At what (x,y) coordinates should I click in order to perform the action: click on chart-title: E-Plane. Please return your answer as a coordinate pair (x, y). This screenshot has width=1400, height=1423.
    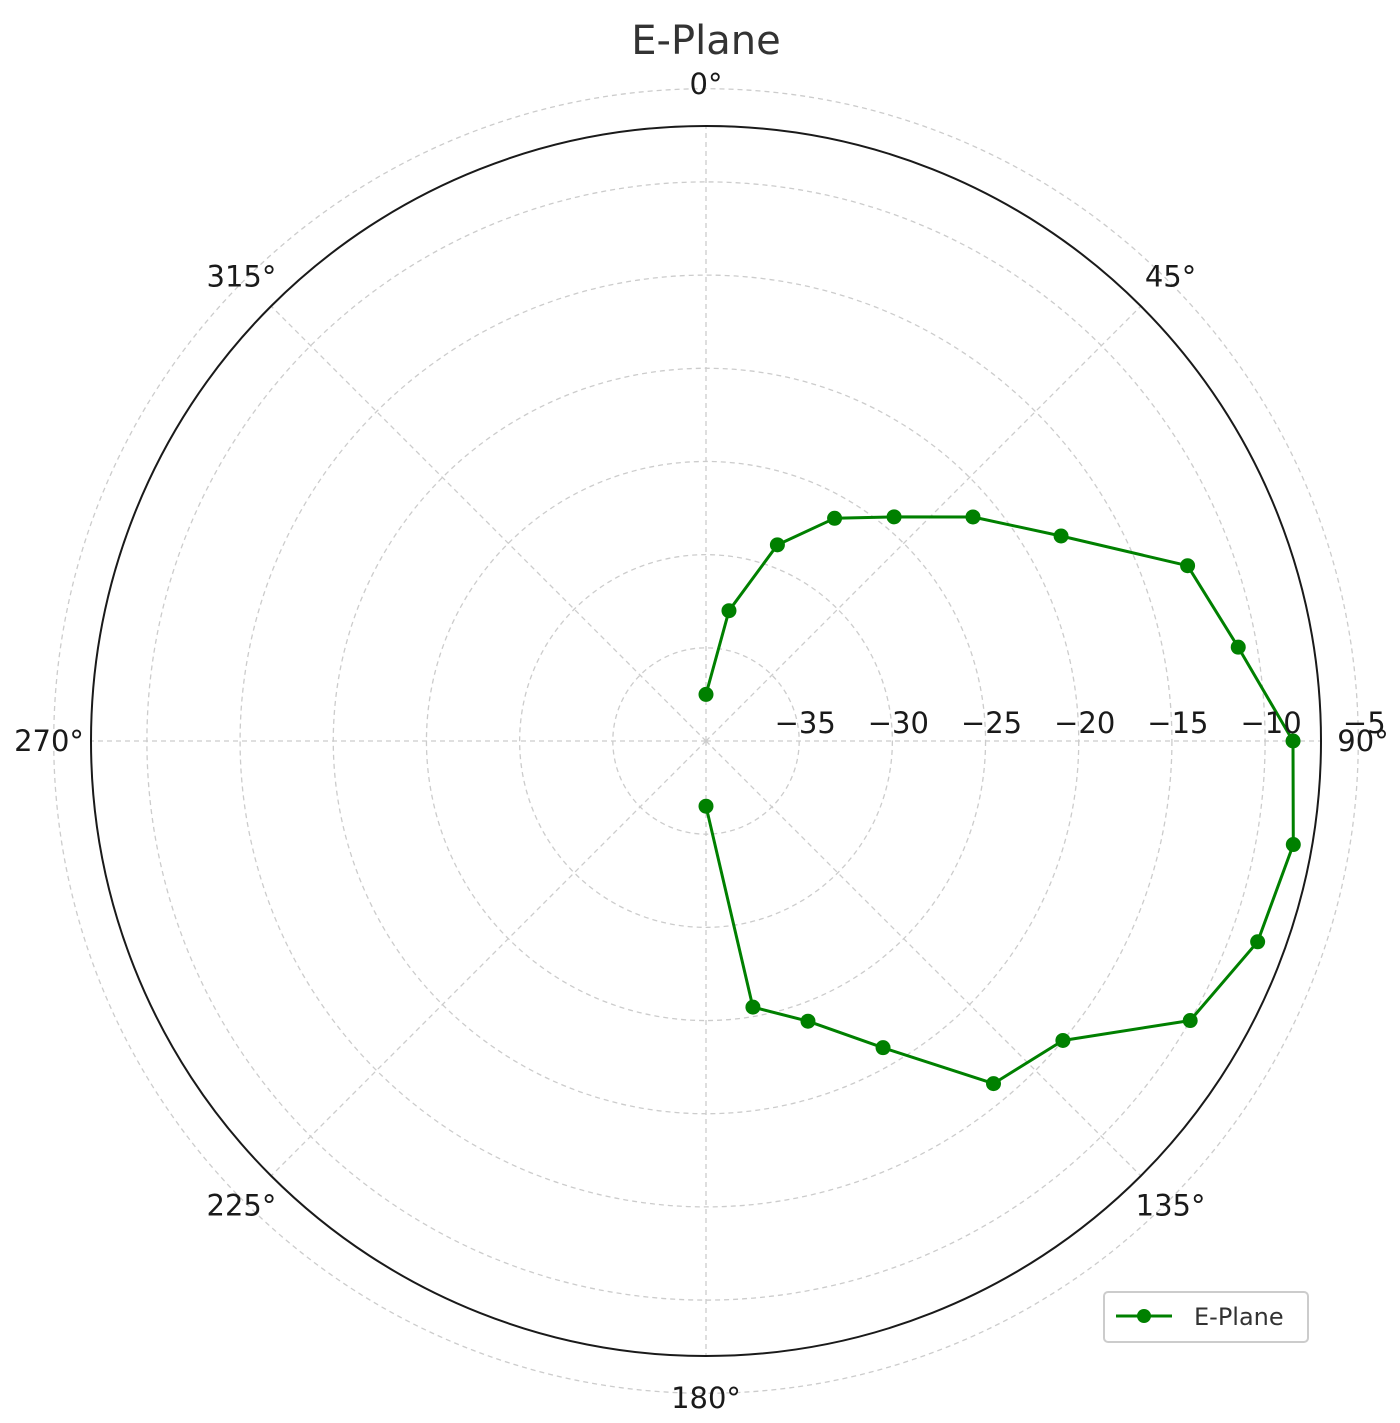
    Looking at the image, I should click on (705, 41).